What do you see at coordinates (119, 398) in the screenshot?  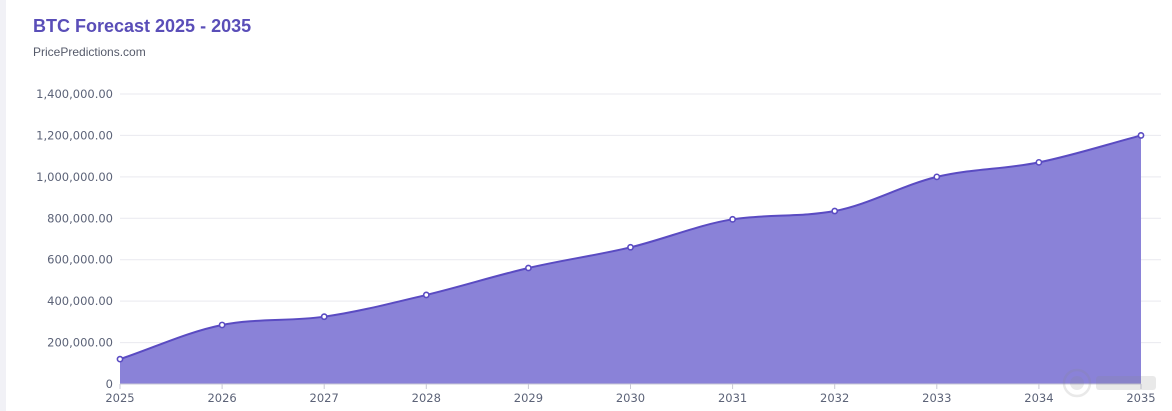 I see `x-tick-label: 2025` at bounding box center [119, 398].